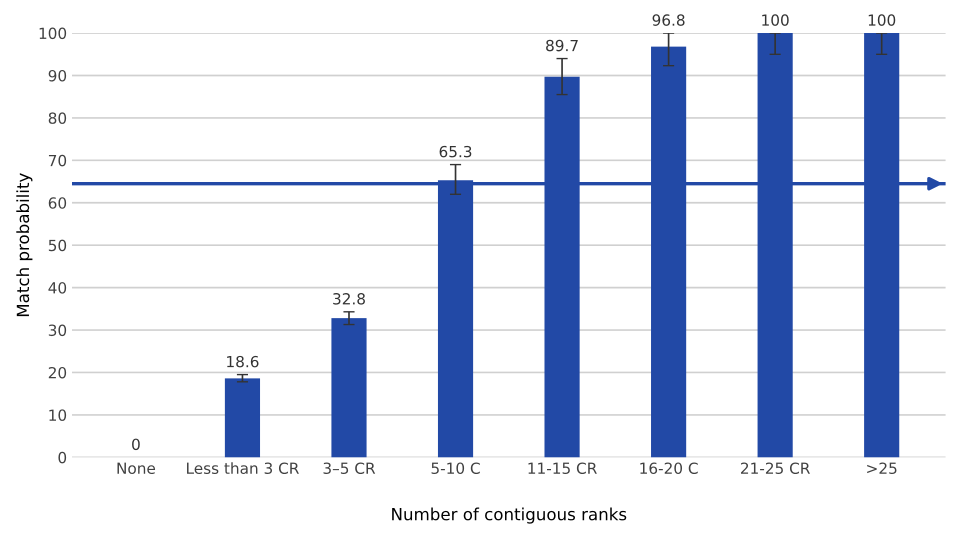 The image size is (960, 551). What do you see at coordinates (509, 516) in the screenshot?
I see `x-axis-title: Number of contiguous ranks` at bounding box center [509, 516].